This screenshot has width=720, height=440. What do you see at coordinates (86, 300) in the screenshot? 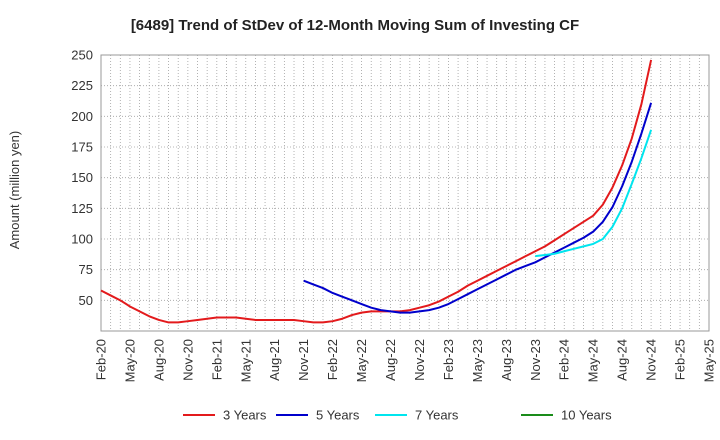
I see `y-tick-label: 50` at bounding box center [86, 300].